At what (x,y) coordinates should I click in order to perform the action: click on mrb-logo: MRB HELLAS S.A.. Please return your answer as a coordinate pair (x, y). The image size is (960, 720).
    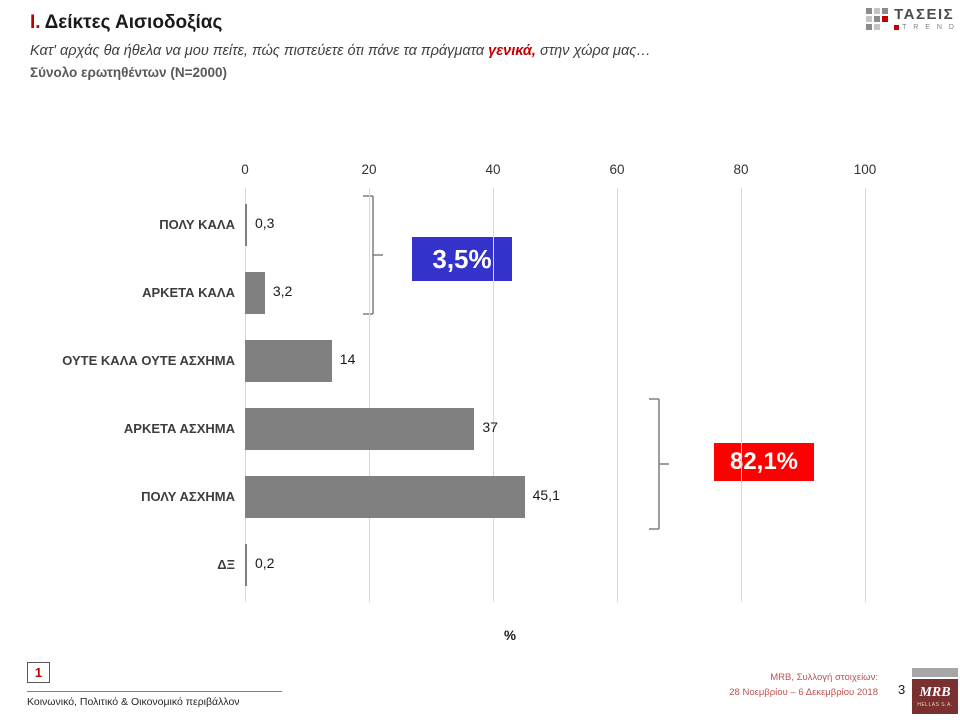
    Looking at the image, I should click on (935, 691).